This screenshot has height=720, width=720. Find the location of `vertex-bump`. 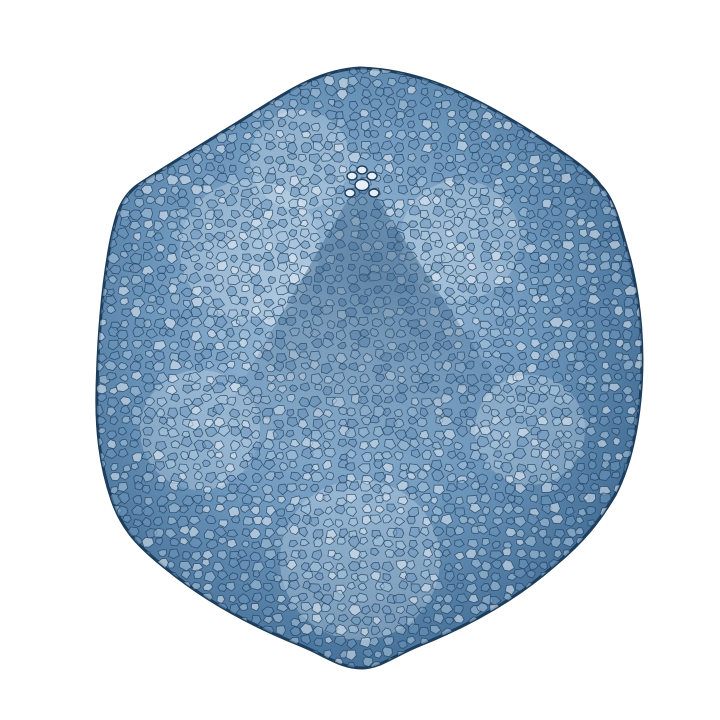

vertex-bump is located at coordinates (374, 193).